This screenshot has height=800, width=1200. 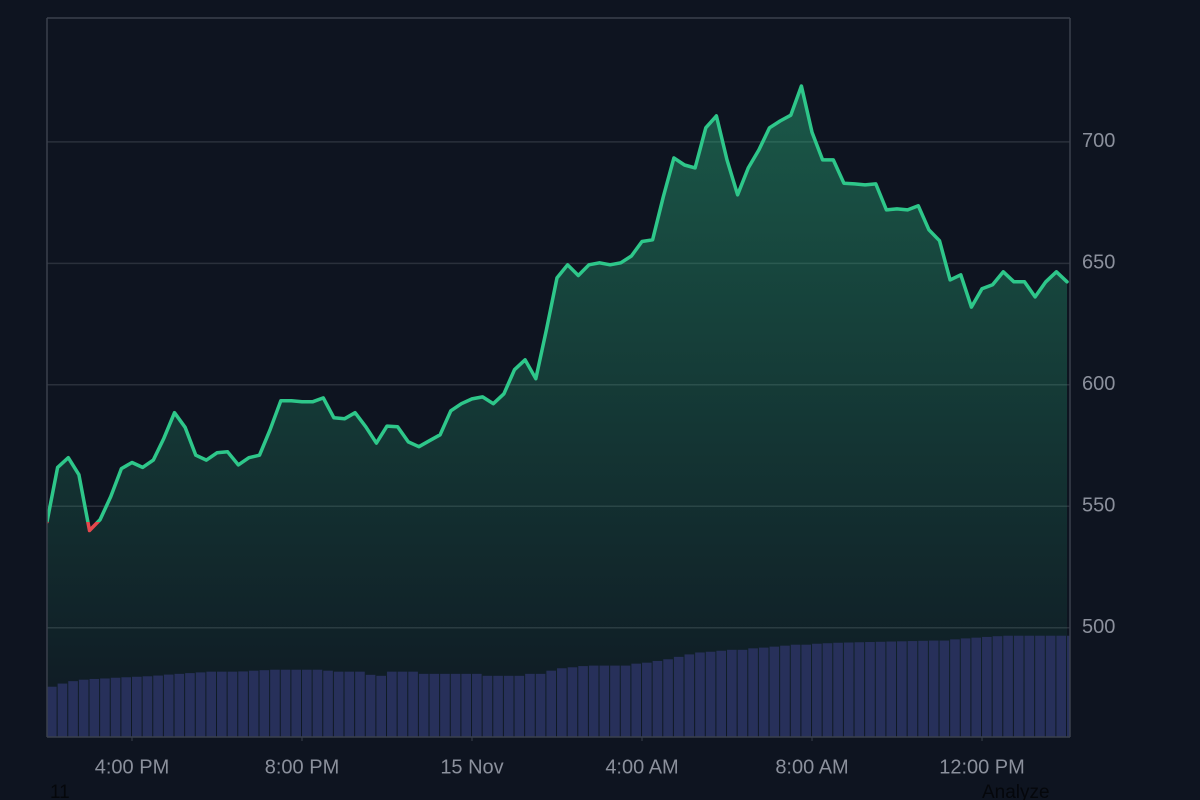 What do you see at coordinates (132, 767) in the screenshot?
I see `x-tick-label: 4:00 PM` at bounding box center [132, 767].